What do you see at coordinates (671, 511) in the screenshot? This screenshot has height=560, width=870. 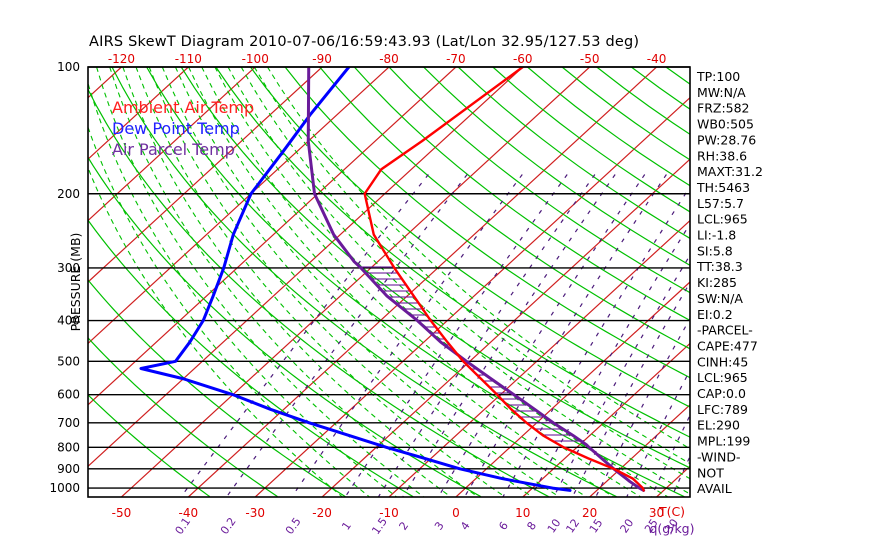 I see `x-axis-unit-label: T(C)` at bounding box center [671, 511].